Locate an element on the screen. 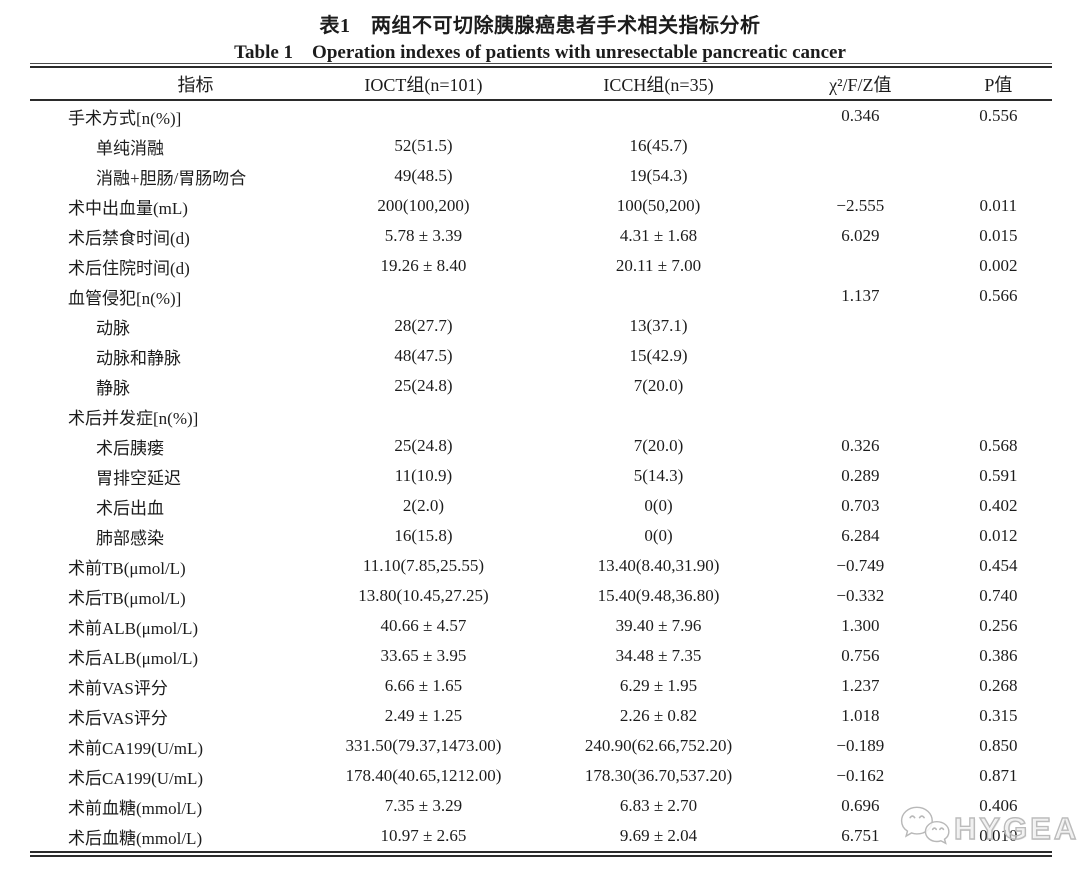  table-row: 消融+胆肠/胃肠吻合 49(48.5) 19(54.3) is located at coordinates (541, 176).